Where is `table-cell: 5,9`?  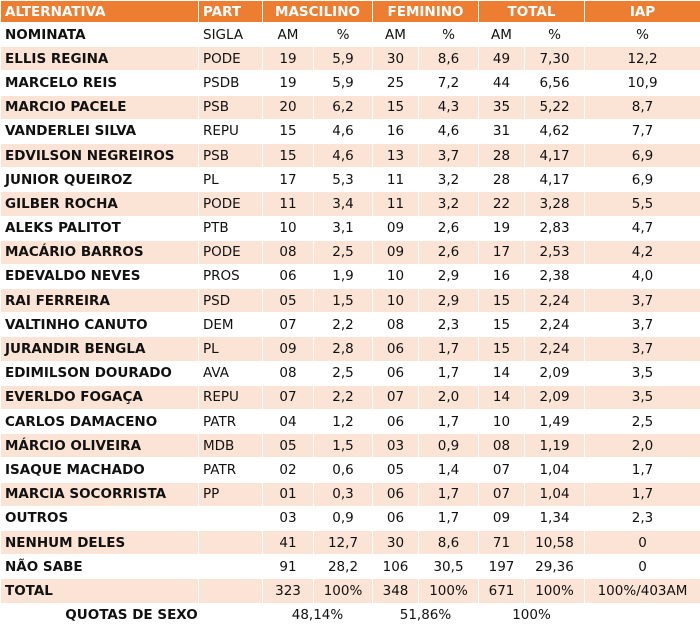
table-cell: 5,9 is located at coordinates (343, 59).